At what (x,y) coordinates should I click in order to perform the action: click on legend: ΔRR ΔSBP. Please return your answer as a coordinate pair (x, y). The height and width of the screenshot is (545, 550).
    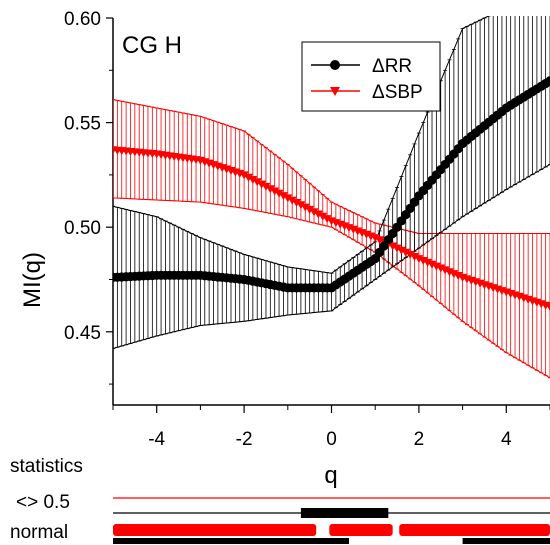
    Looking at the image, I should click on (371, 76).